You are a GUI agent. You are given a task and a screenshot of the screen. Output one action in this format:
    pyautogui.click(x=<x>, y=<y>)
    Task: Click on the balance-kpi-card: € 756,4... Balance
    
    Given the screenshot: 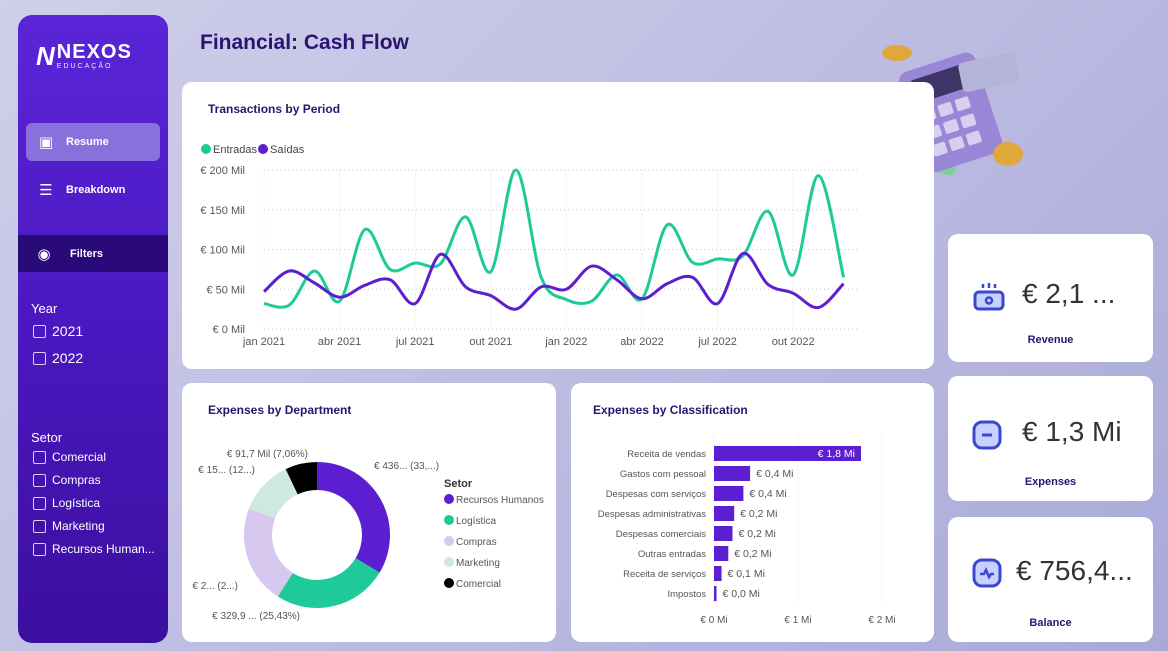 What is the action you would take?
    pyautogui.click(x=1050, y=579)
    